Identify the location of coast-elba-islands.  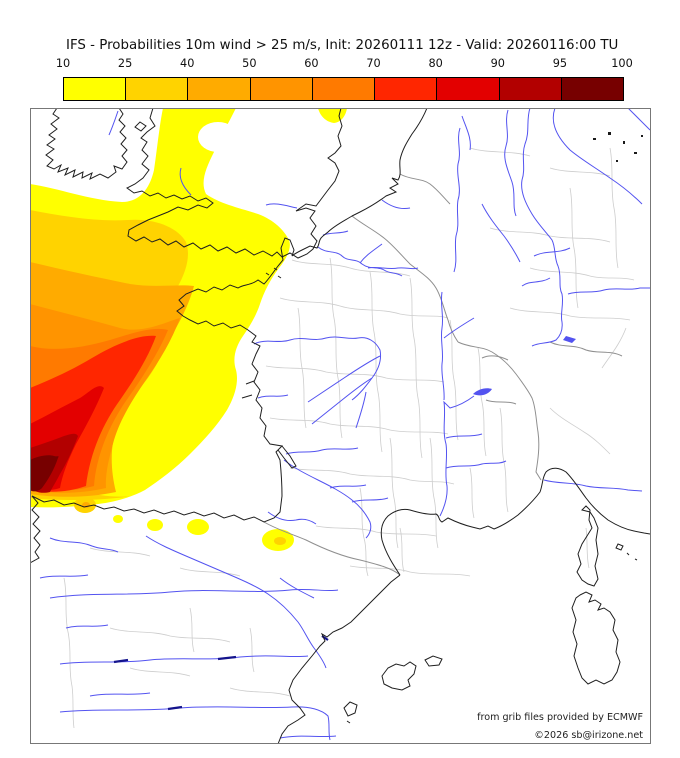
(626, 552).